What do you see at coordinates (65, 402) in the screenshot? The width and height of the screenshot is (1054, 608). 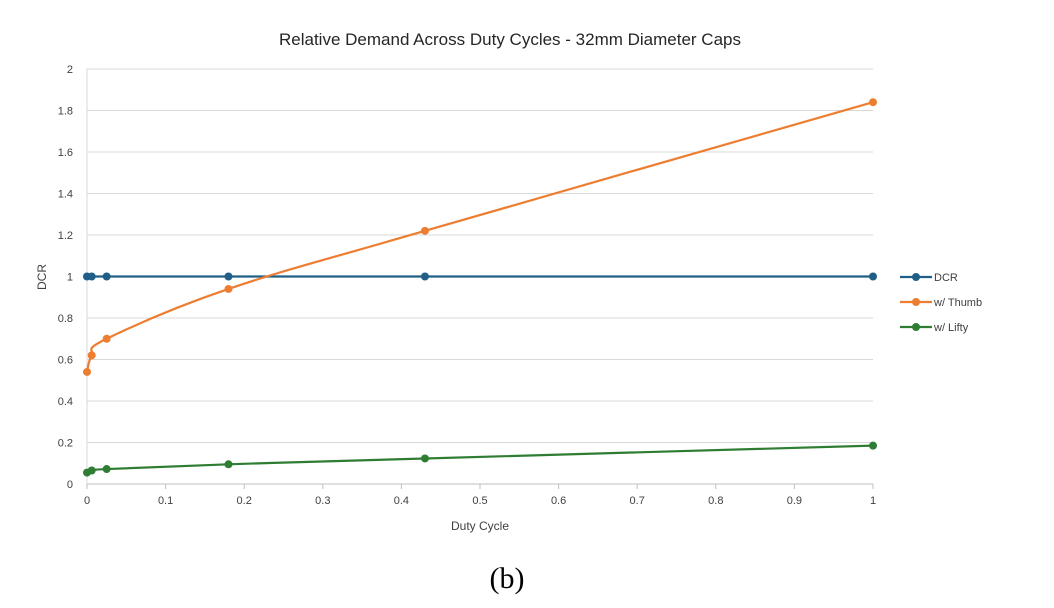 I see `y-tick-label: 0.4` at bounding box center [65, 402].